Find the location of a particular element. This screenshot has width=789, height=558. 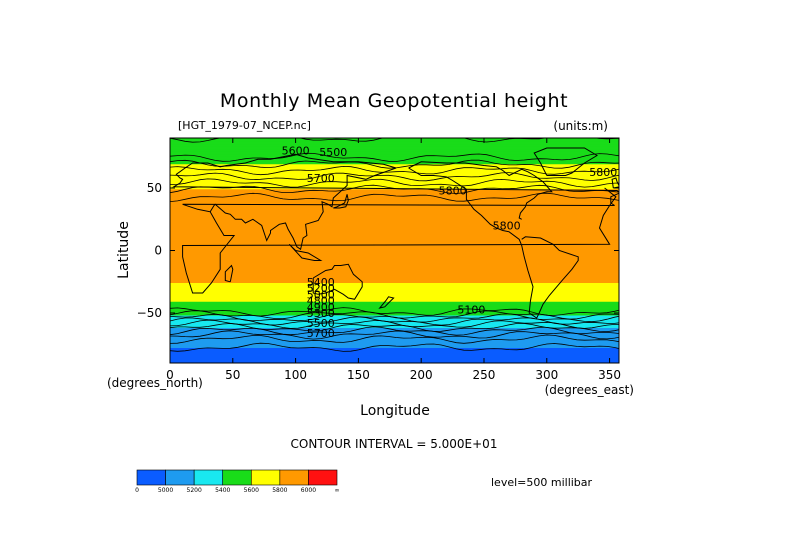

contour-label: 5600 is located at coordinates (296, 151).